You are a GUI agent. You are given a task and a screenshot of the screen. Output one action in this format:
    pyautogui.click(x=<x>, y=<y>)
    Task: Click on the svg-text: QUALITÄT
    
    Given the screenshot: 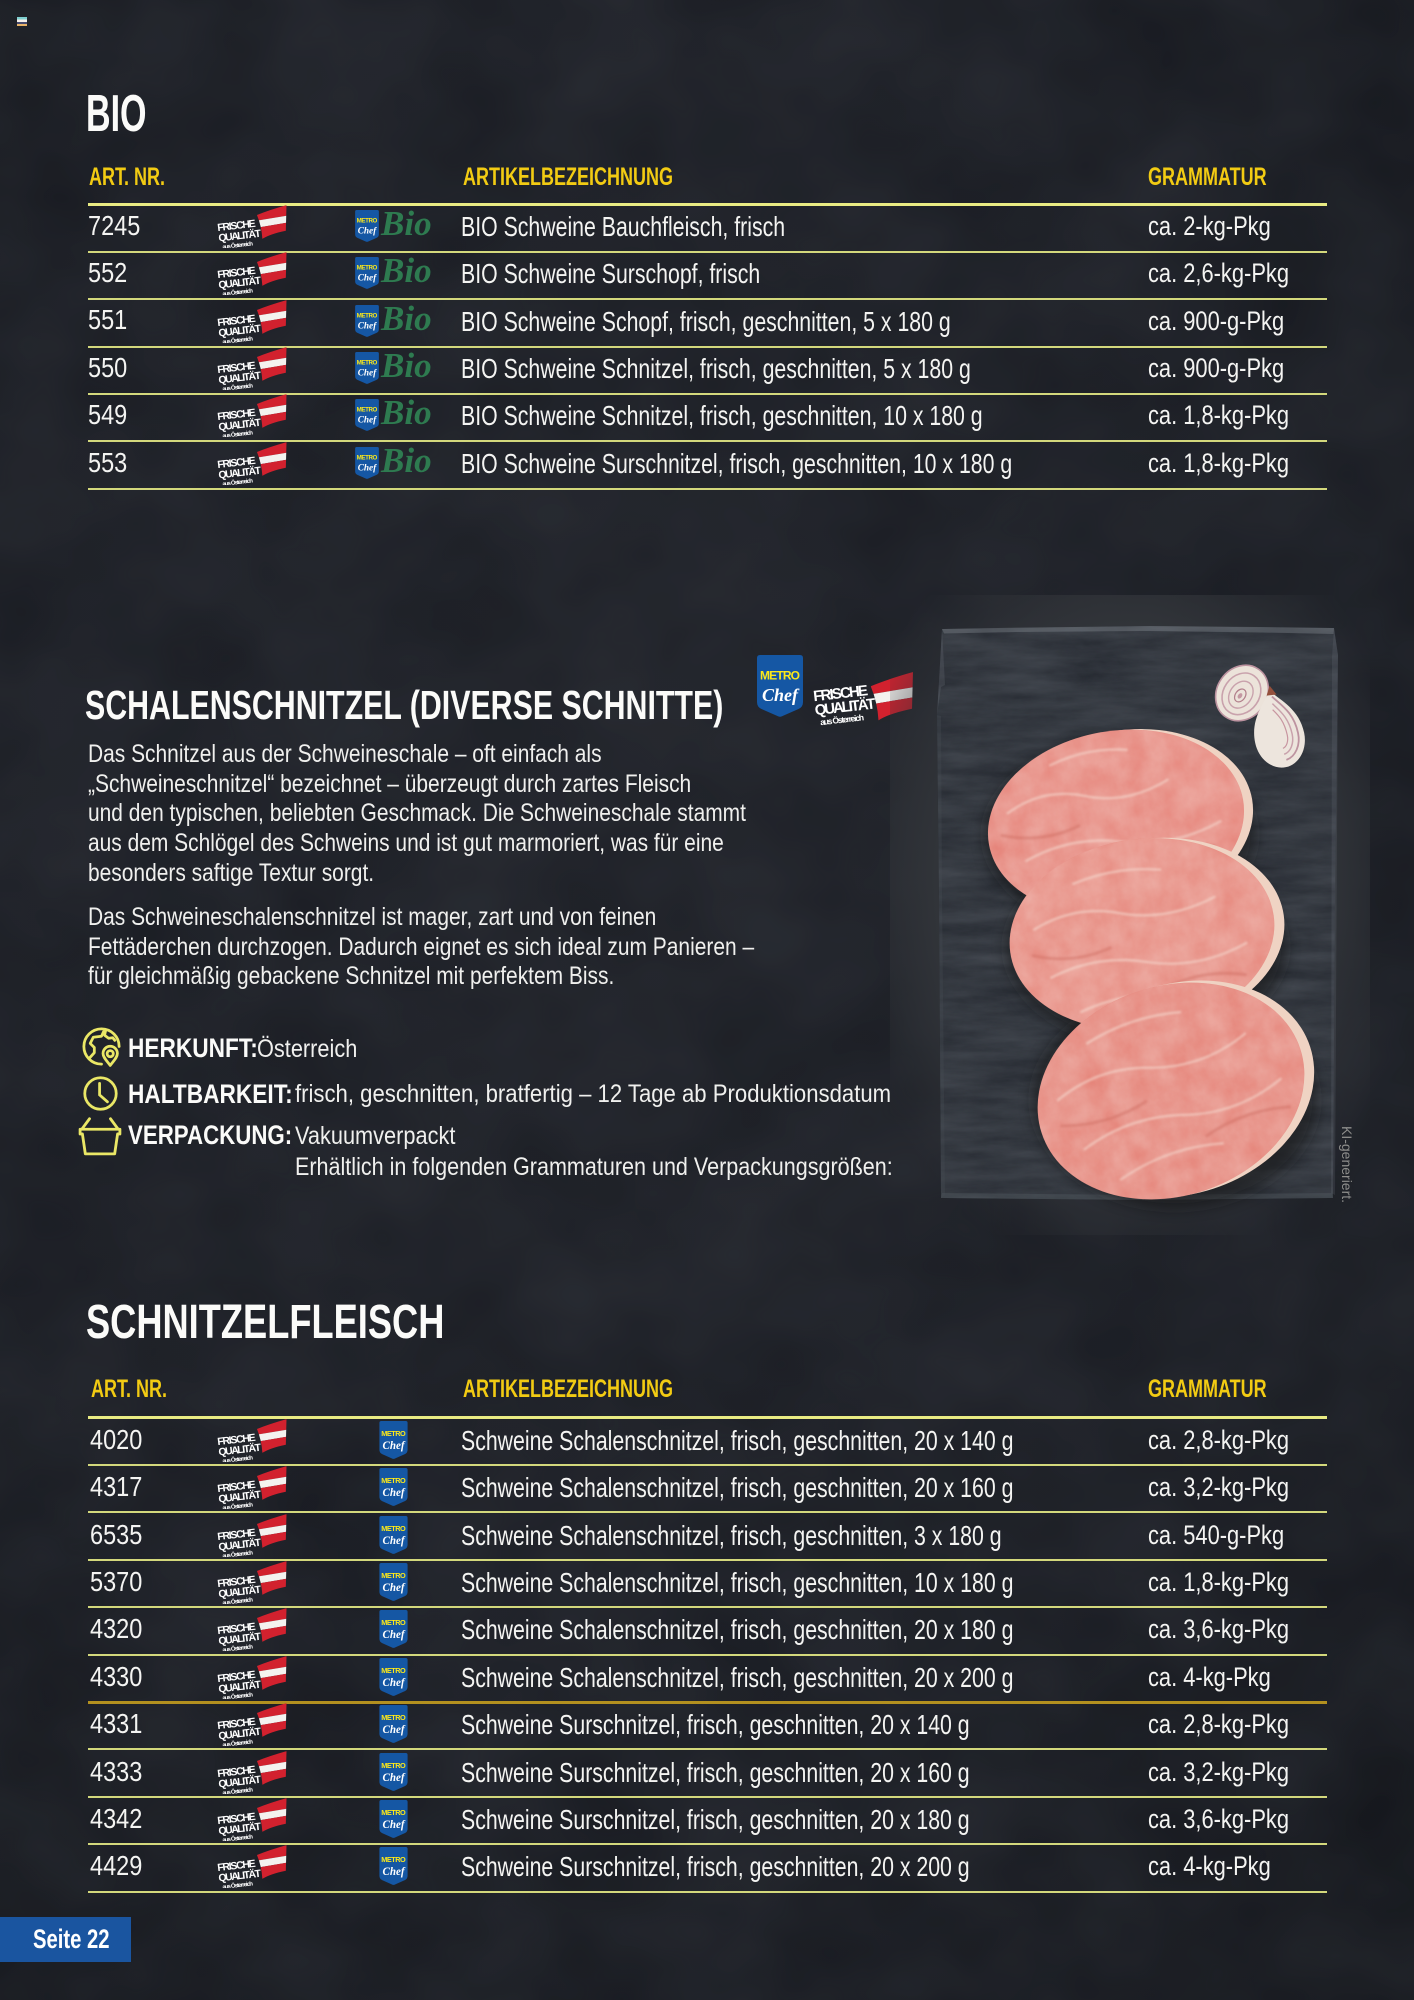 What is the action you would take?
    pyautogui.click(x=845, y=707)
    